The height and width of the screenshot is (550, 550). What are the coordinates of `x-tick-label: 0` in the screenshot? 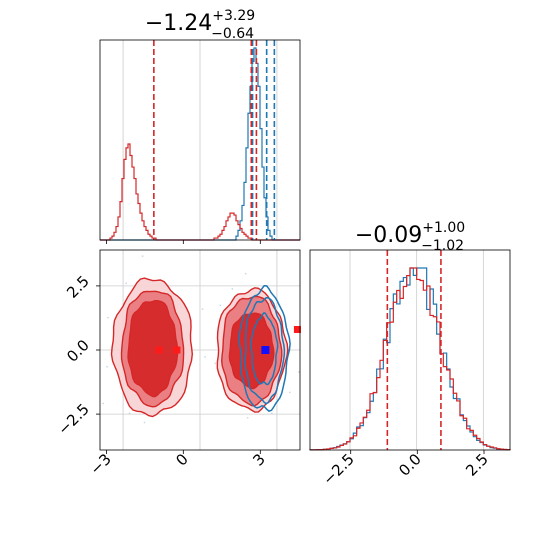 It's located at (181, 459).